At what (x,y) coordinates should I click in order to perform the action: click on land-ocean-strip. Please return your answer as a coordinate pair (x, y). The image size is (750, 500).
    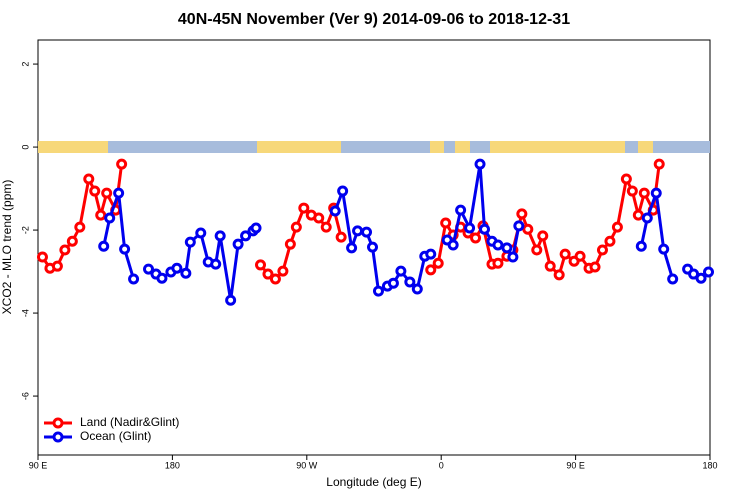
    Looking at the image, I should click on (374, 147).